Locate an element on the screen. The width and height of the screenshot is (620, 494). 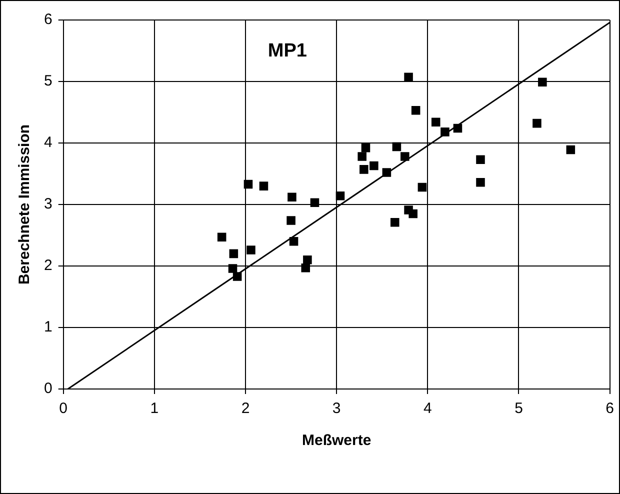
y-tick-label: 4 is located at coordinates (48, 143).